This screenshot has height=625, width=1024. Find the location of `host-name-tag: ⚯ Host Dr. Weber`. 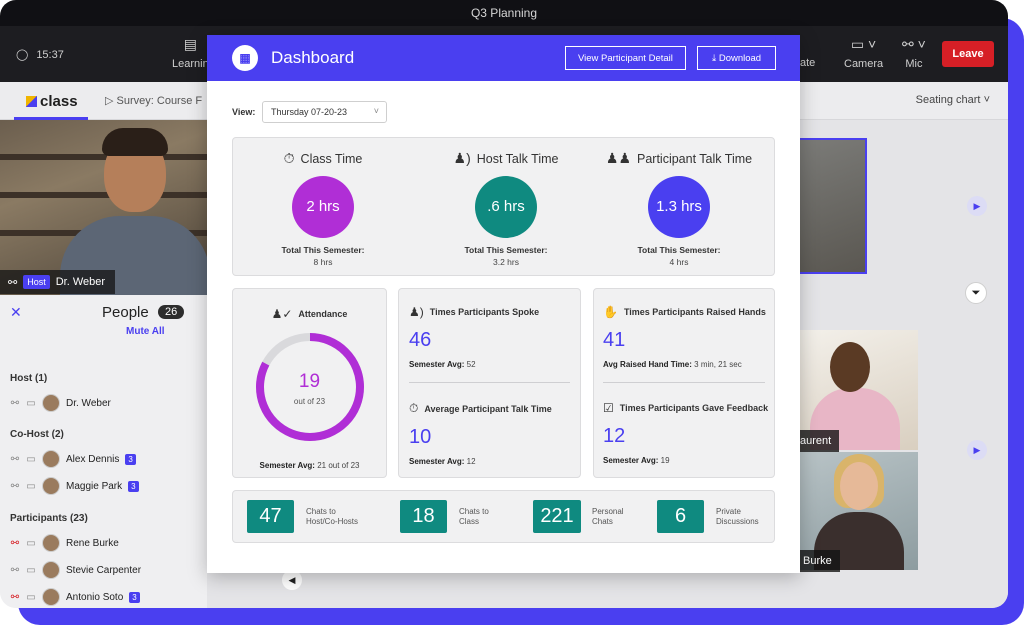

host-name-tag: ⚯ Host Dr. Weber is located at coordinates (58, 282).